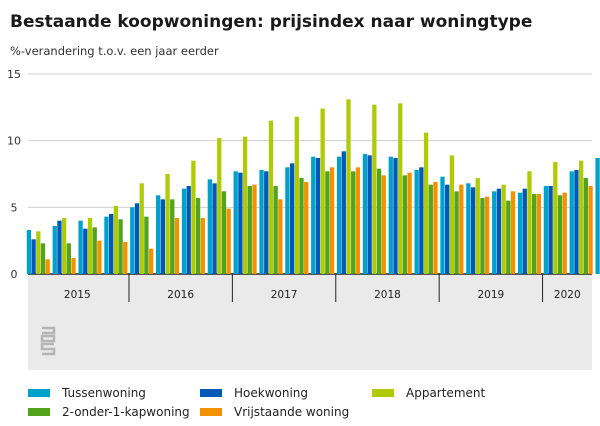  I want to click on chart-subtitle: %-verandering t.o.v. een jaar eerder, so click(114, 51).